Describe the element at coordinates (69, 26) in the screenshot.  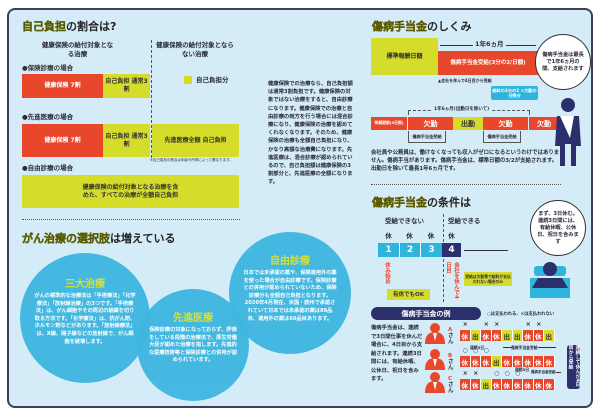
I see `burden-title: 自己負担の割合は?` at that location.